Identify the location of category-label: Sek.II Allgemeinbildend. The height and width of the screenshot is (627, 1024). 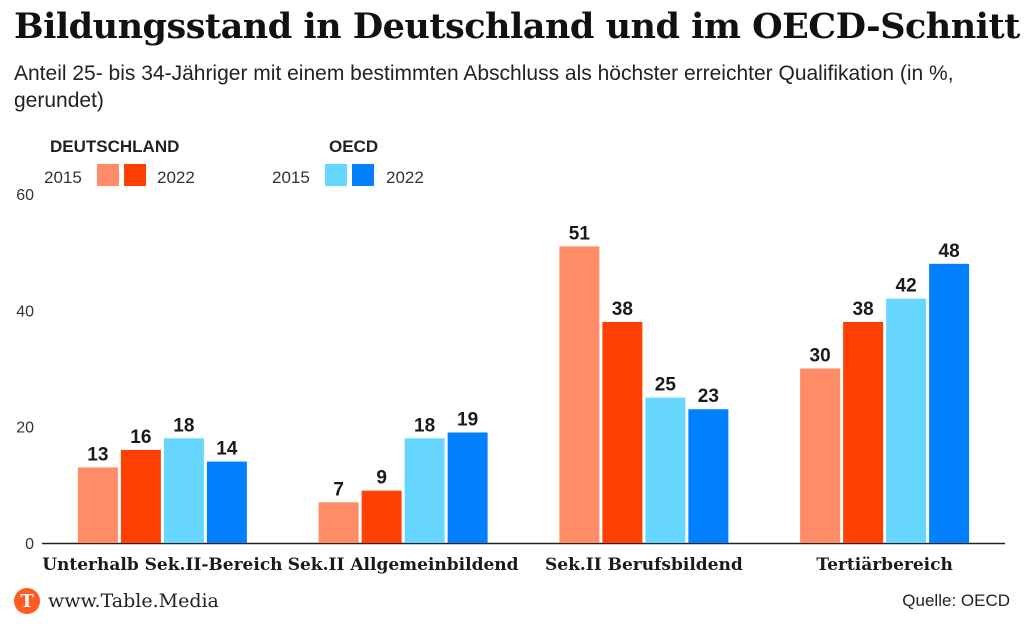
(403, 565).